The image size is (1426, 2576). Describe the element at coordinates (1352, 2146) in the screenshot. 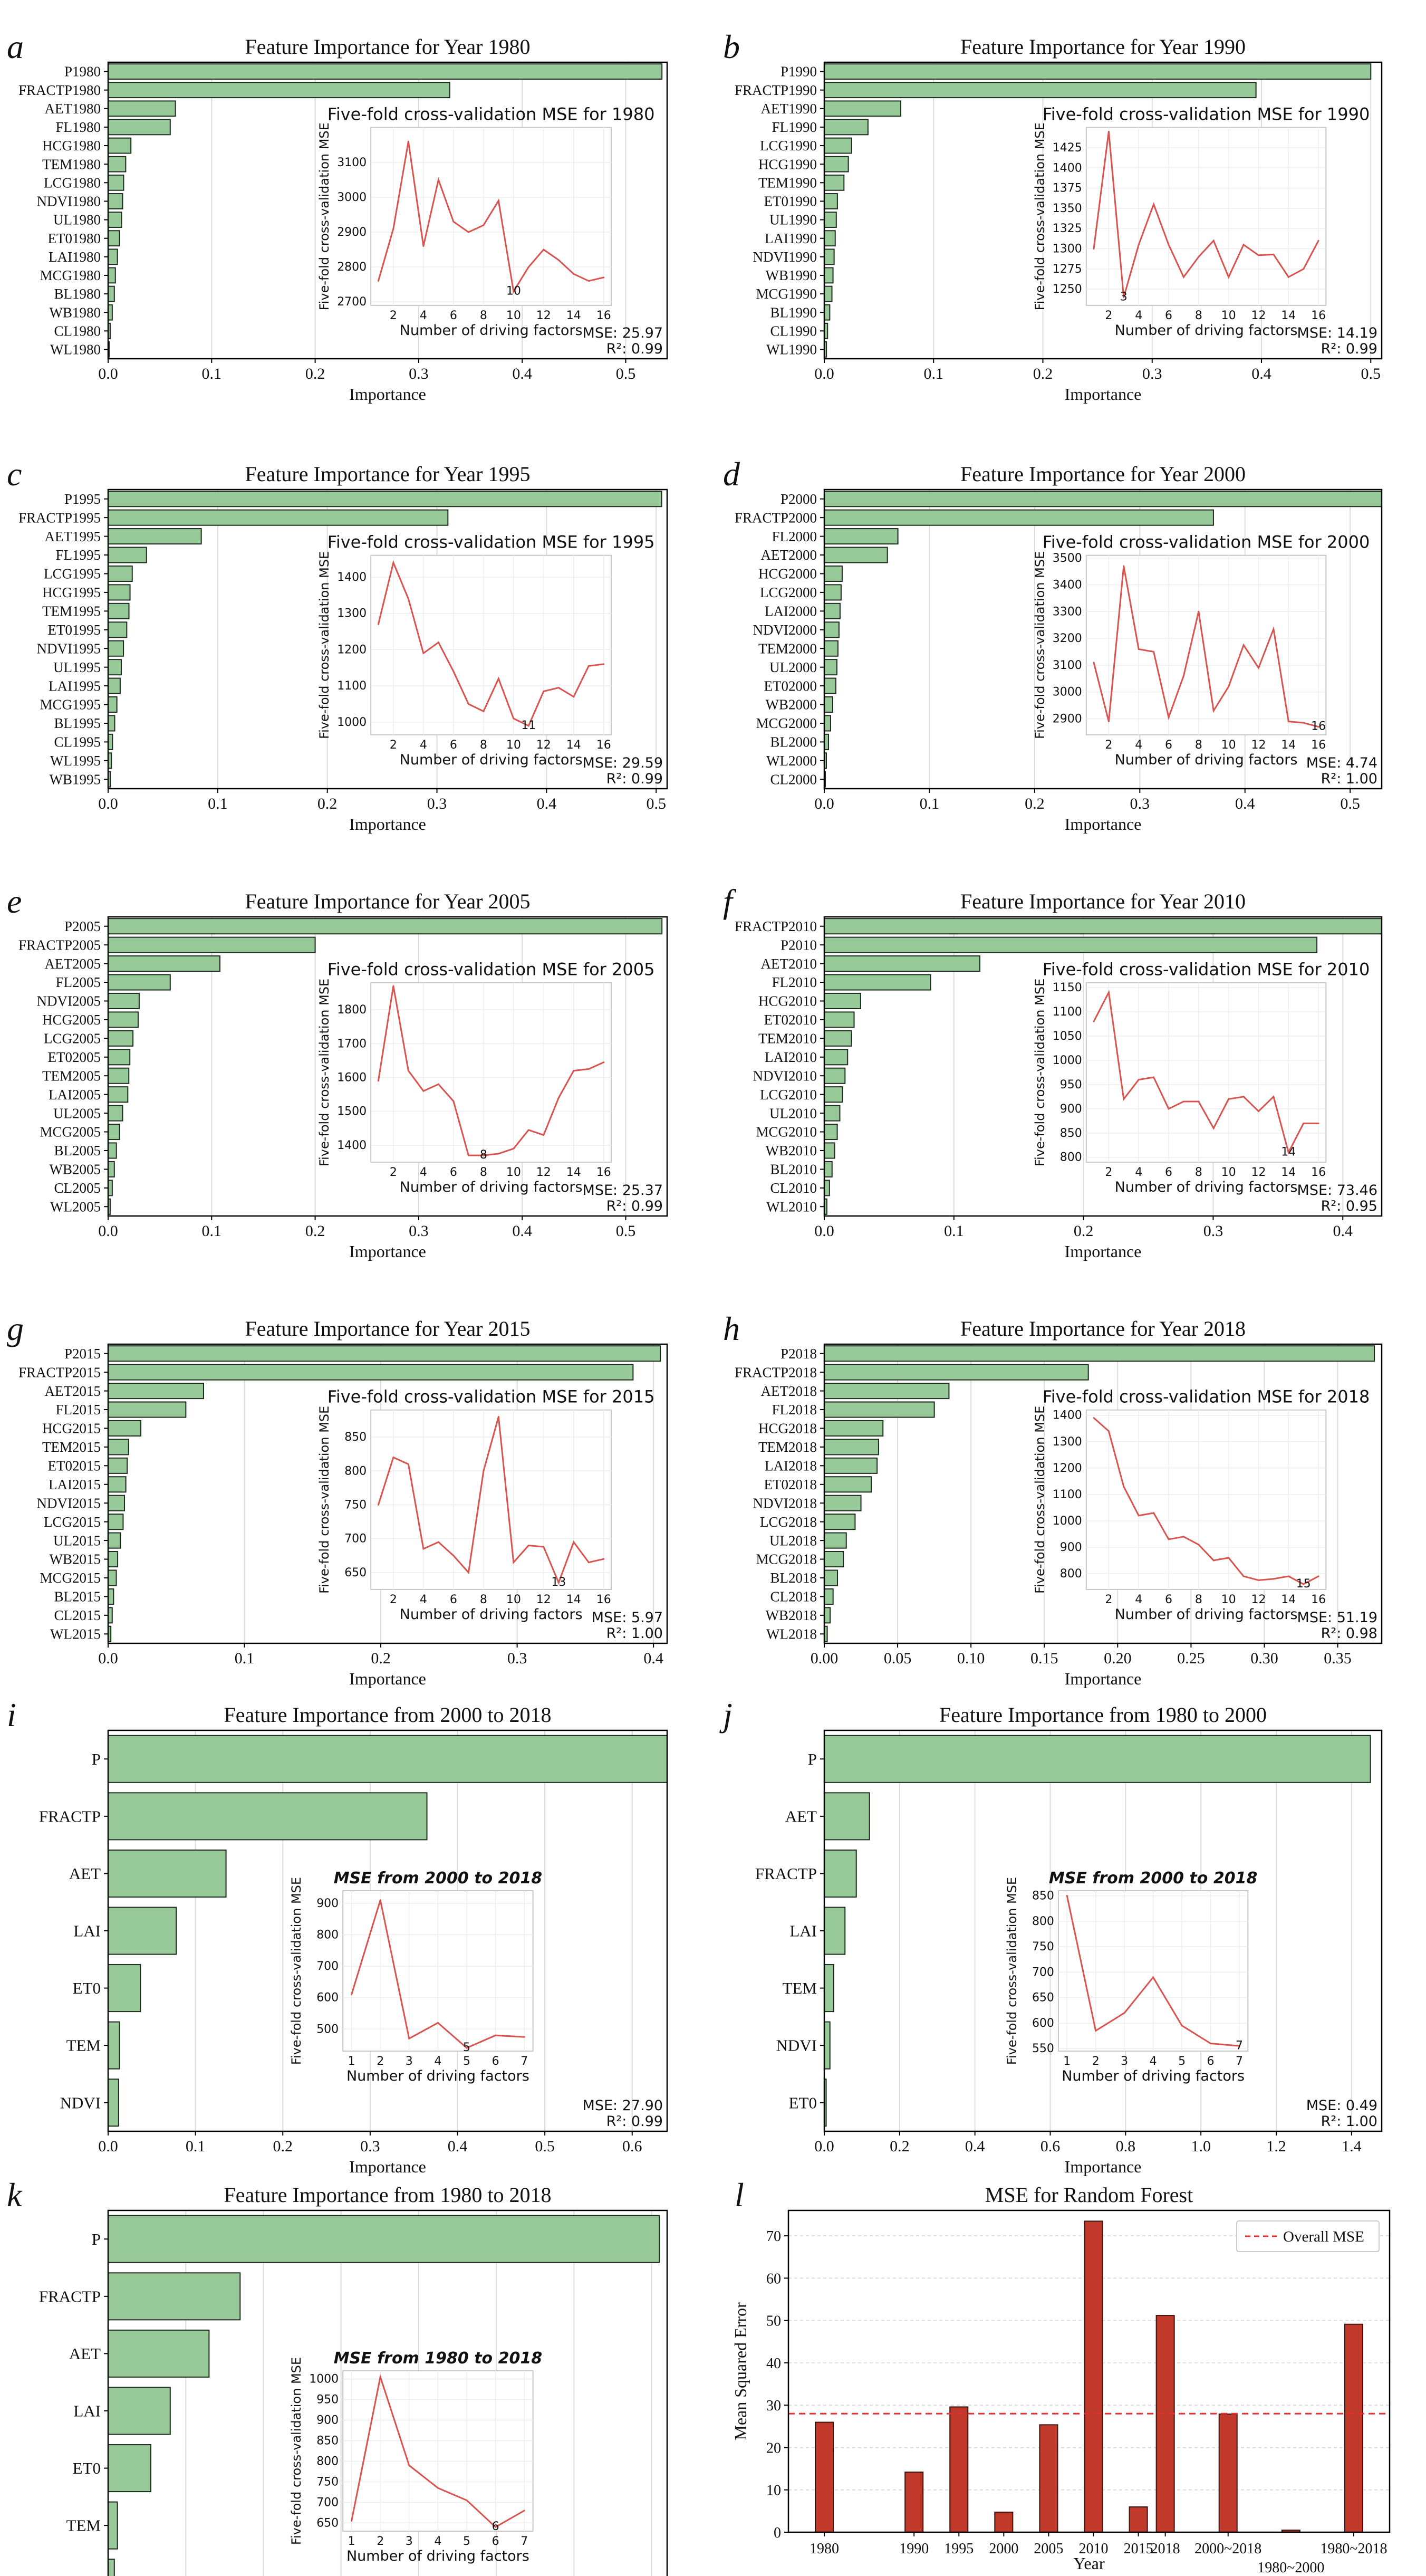

I see `x-tick-label: 1.4` at that location.